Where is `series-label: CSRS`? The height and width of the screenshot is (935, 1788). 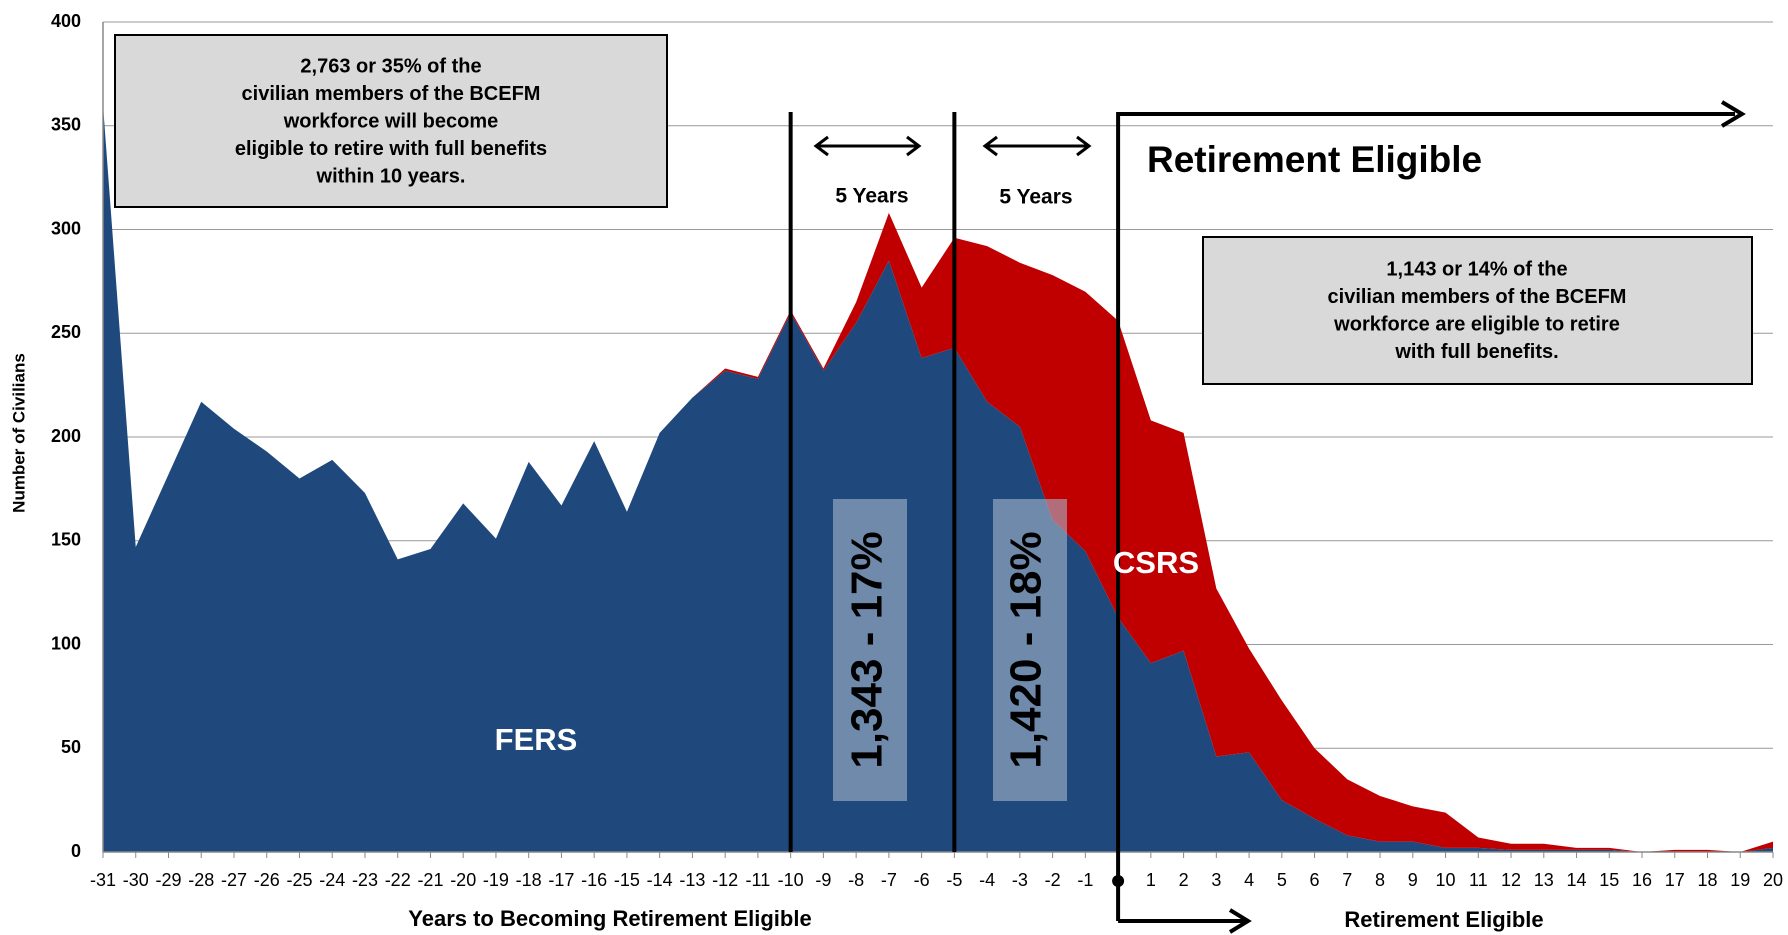
series-label: CSRS is located at coordinates (1156, 562).